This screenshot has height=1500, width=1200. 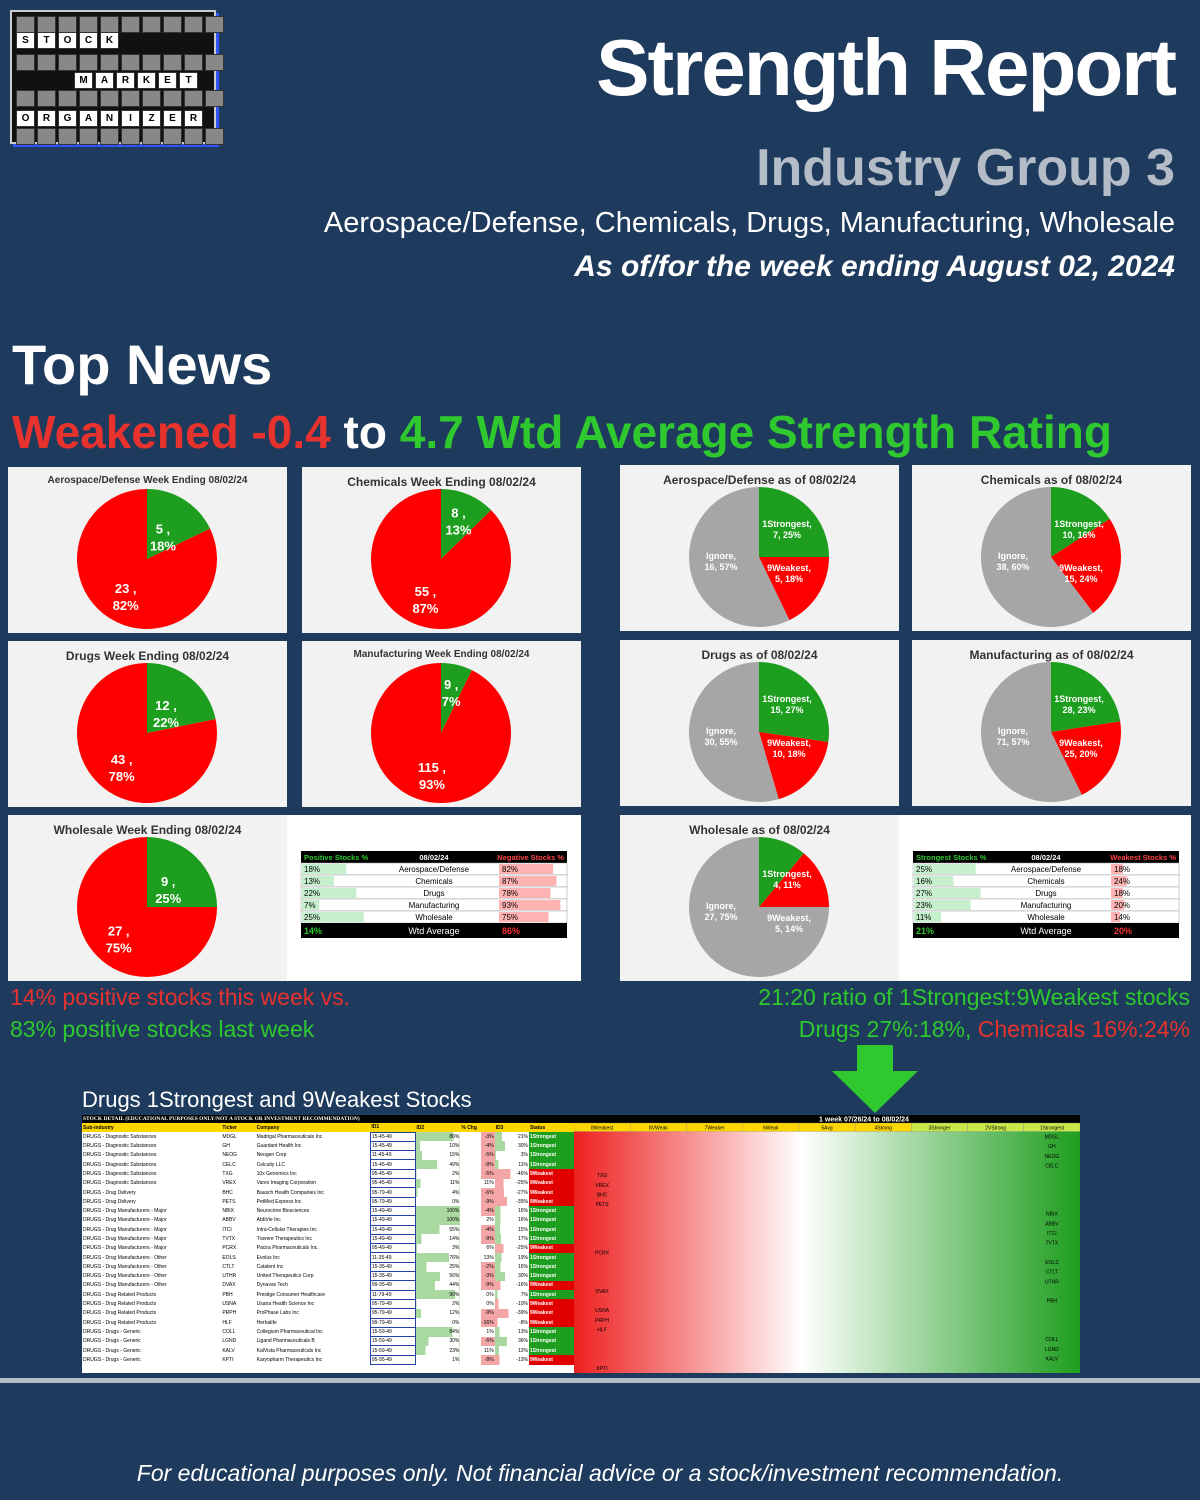 What do you see at coordinates (229, 1341) in the screenshot?
I see `table-cell: LGND` at bounding box center [229, 1341].